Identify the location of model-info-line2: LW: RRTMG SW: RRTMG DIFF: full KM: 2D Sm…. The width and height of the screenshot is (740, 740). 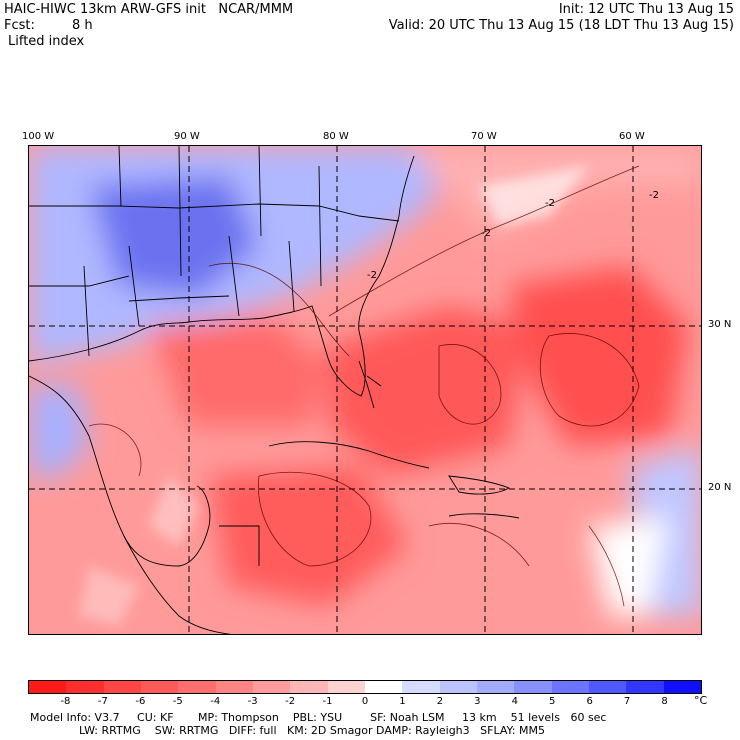
(287, 730).